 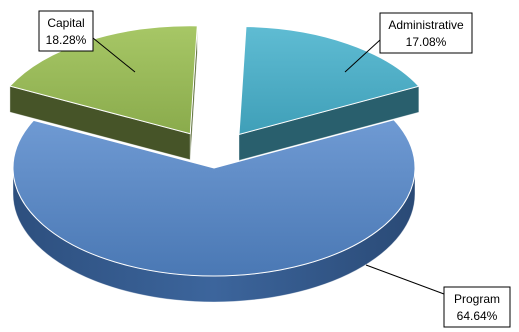 I want to click on pie-slice-capital, so click(x=103, y=93).